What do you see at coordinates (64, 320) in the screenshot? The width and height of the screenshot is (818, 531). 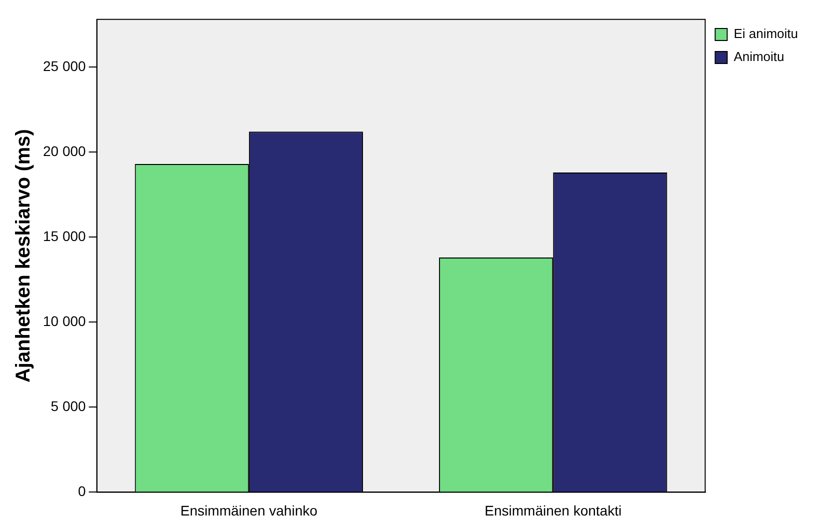 I see `y-tick-label: 10 000` at bounding box center [64, 320].